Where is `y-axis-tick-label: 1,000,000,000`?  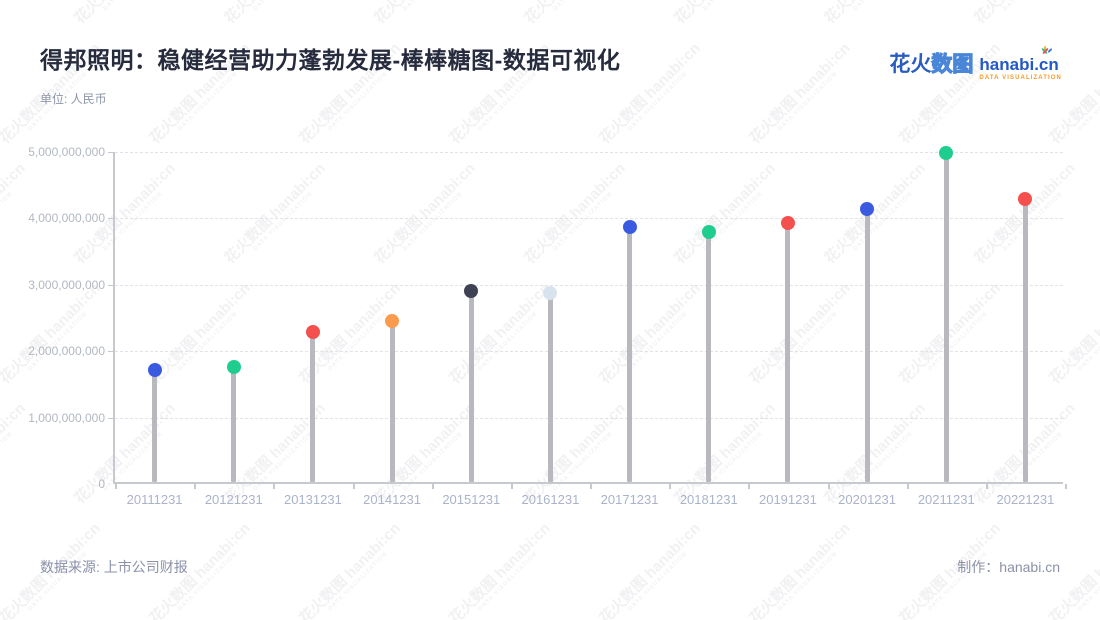
y-axis-tick-label: 1,000,000,000 is located at coordinates (66, 417).